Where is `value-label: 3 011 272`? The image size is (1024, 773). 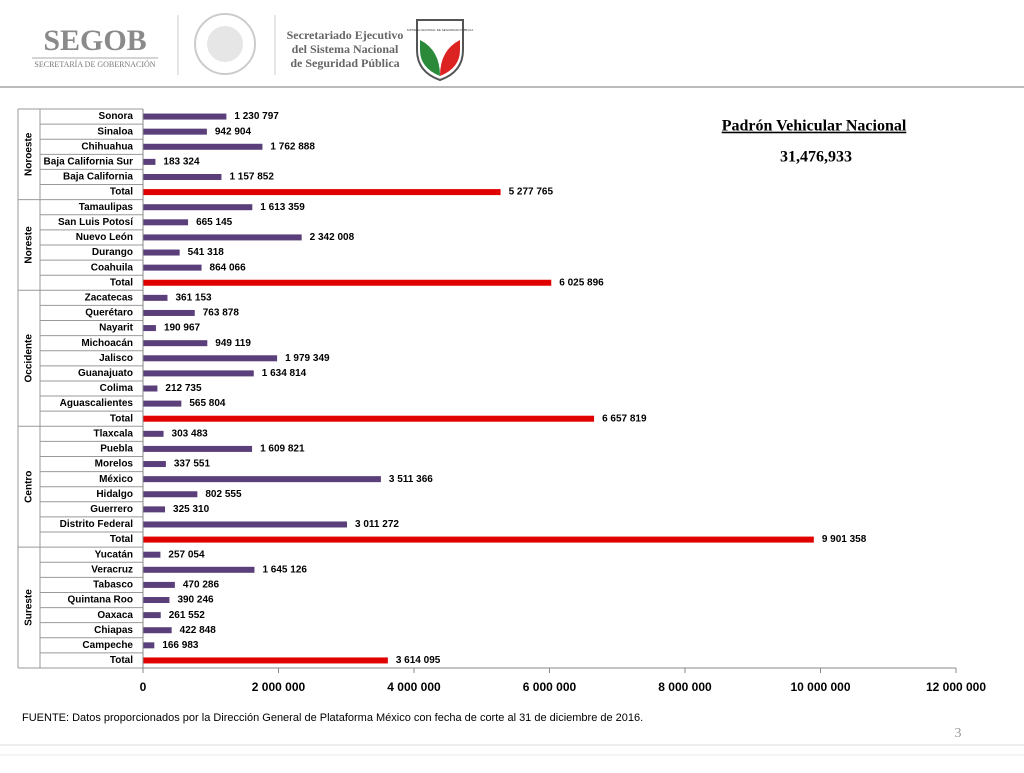
value-label: 3 011 272 is located at coordinates (377, 524).